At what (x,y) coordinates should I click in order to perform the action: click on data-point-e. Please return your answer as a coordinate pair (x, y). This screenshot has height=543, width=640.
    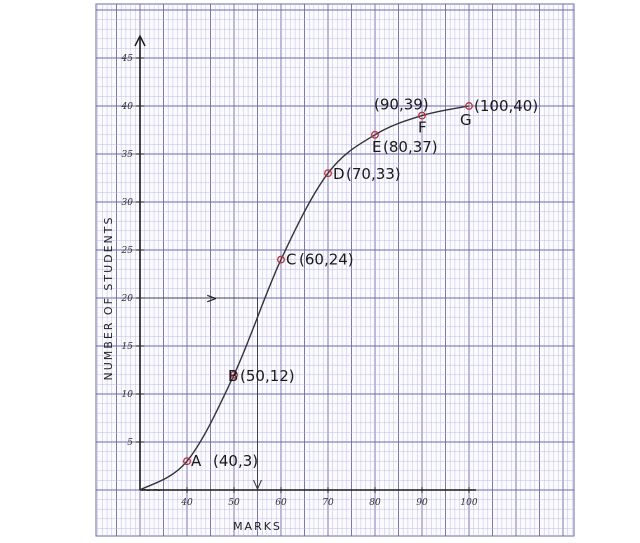
    Looking at the image, I should click on (375, 134).